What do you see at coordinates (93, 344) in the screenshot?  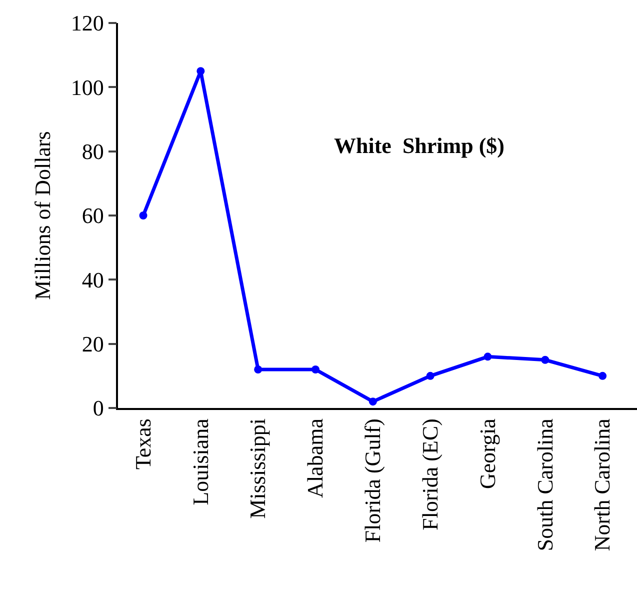 I see `y-tick-label: 20` at bounding box center [93, 344].